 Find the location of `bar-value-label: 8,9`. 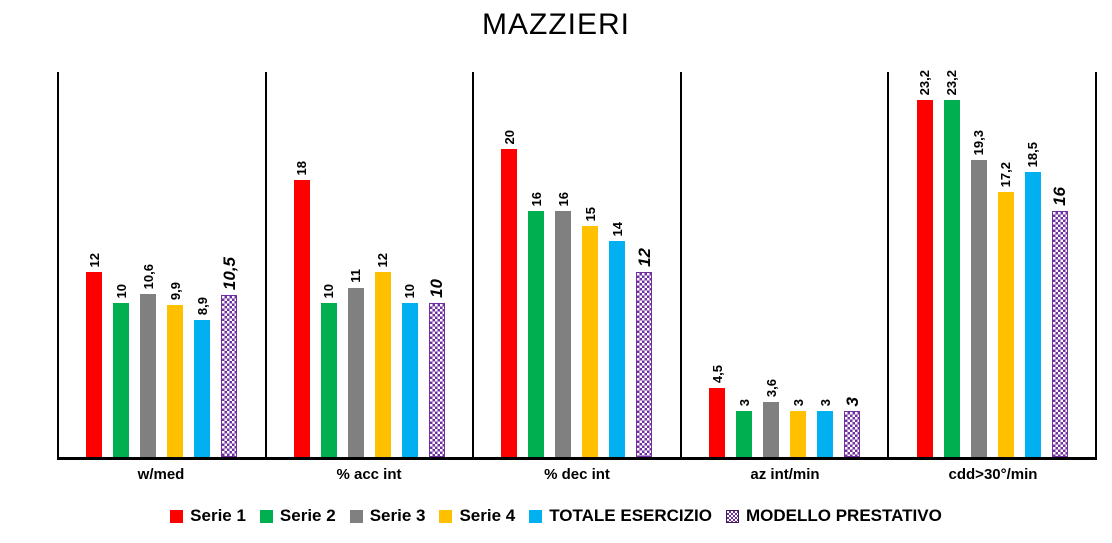

bar-value-label: 8,9 is located at coordinates (202, 305).